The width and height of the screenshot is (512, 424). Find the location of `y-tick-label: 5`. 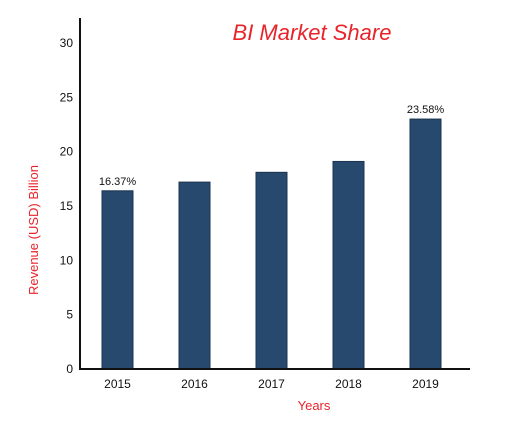

y-tick-label: 5 is located at coordinates (69, 315).